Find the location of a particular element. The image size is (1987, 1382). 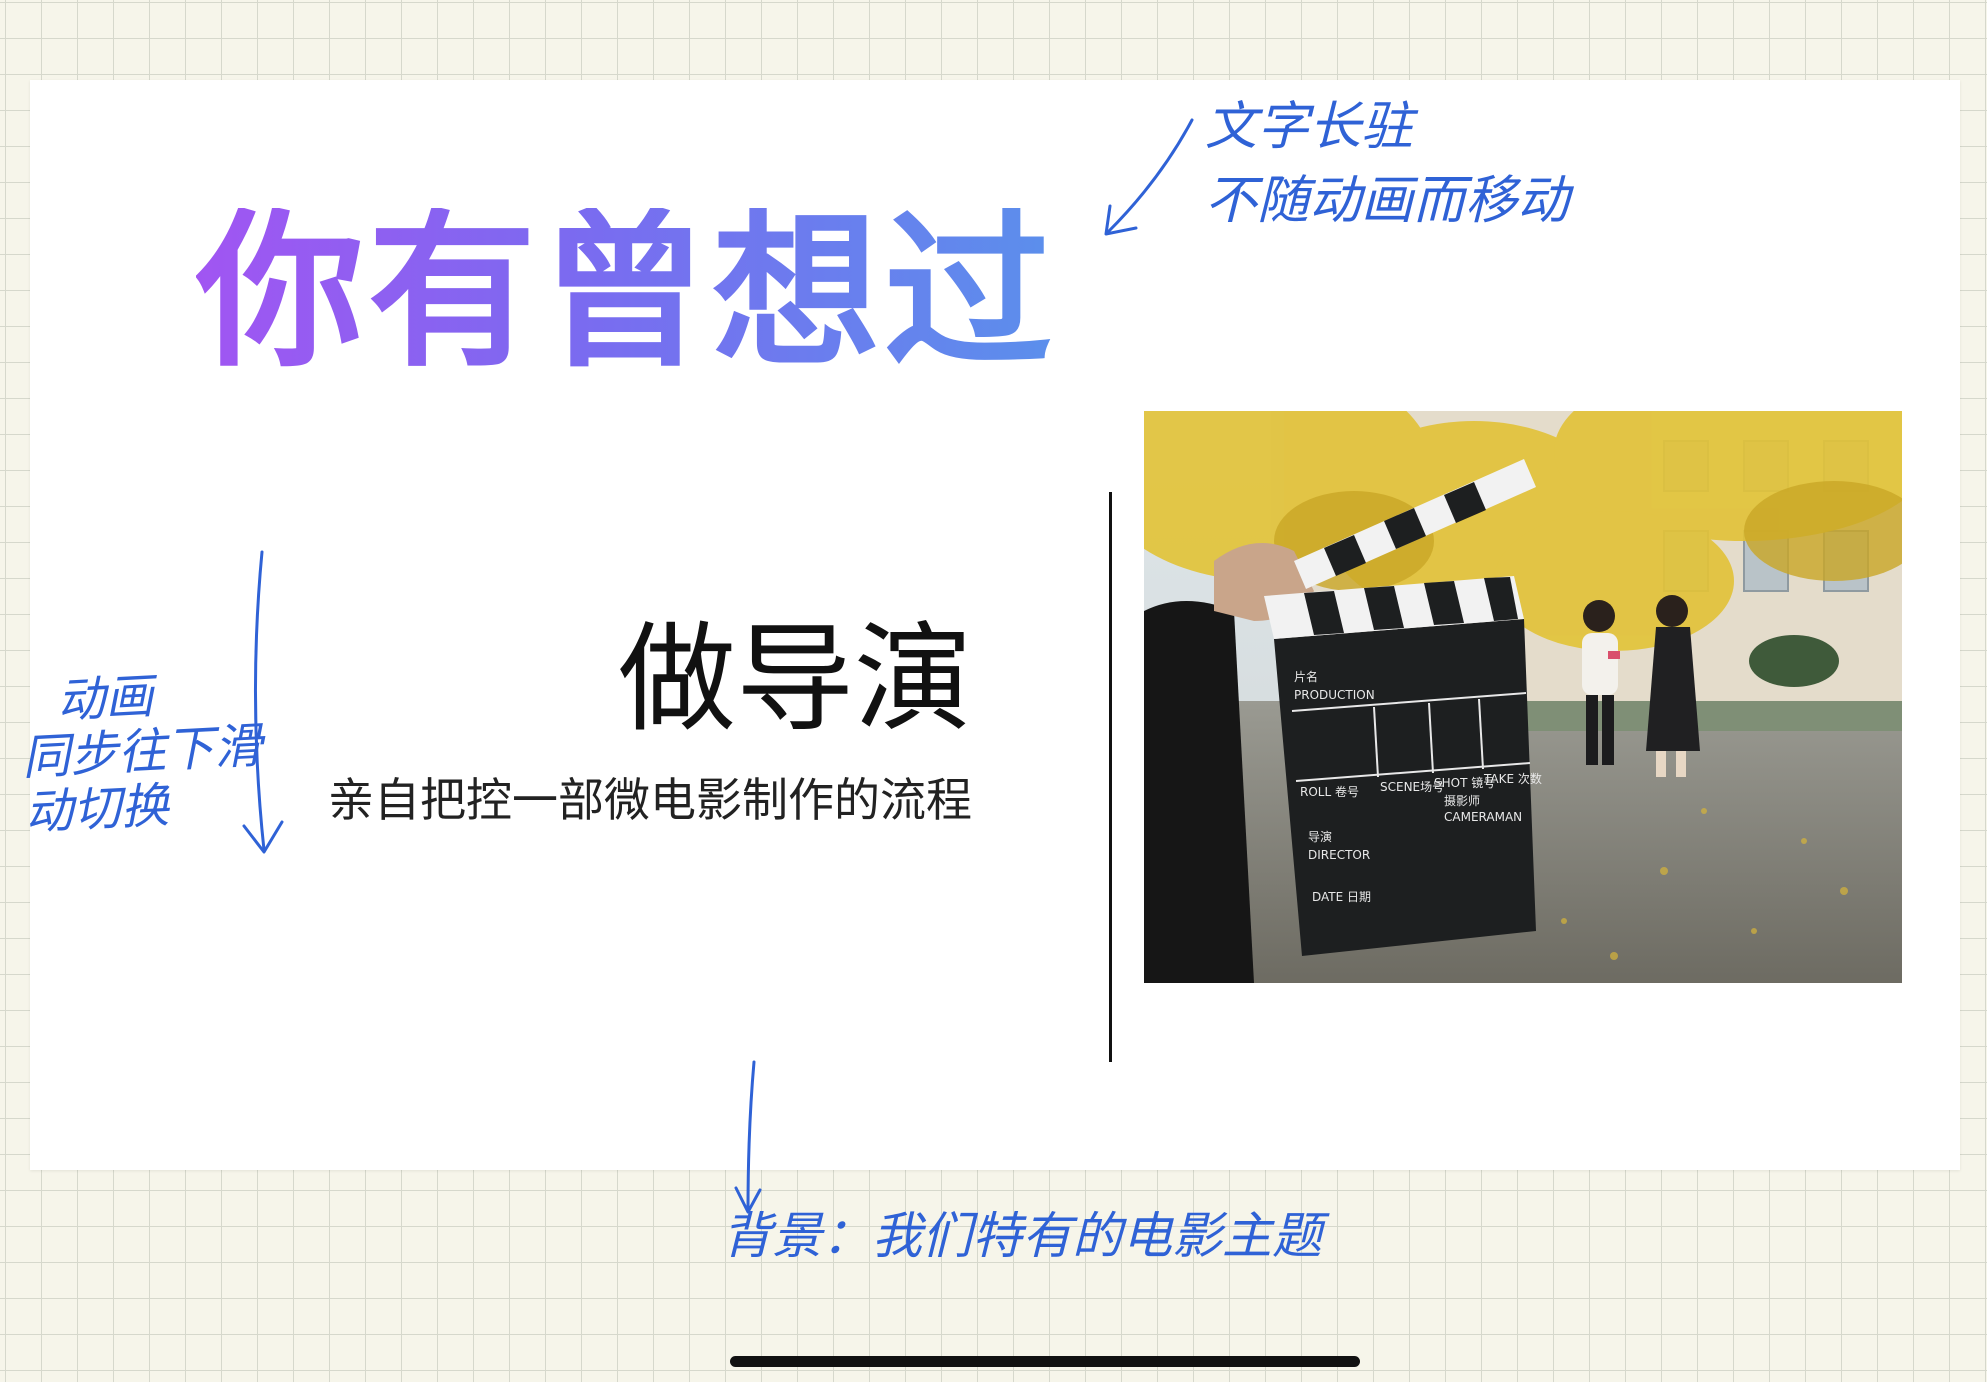

role-title: 做导演 is located at coordinates (794, 679).